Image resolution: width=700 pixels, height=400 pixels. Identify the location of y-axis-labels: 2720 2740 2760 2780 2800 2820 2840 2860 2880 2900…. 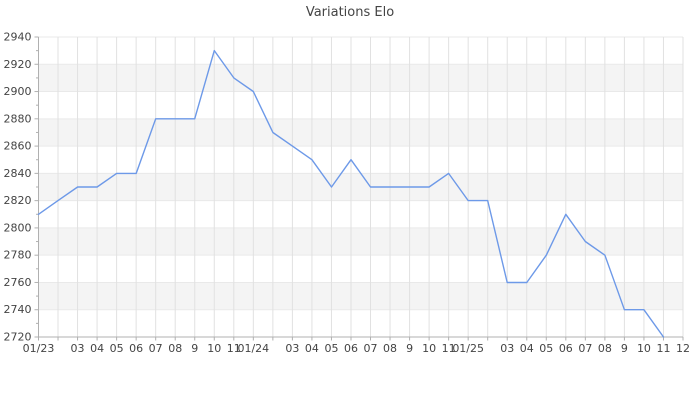
(18, 187).